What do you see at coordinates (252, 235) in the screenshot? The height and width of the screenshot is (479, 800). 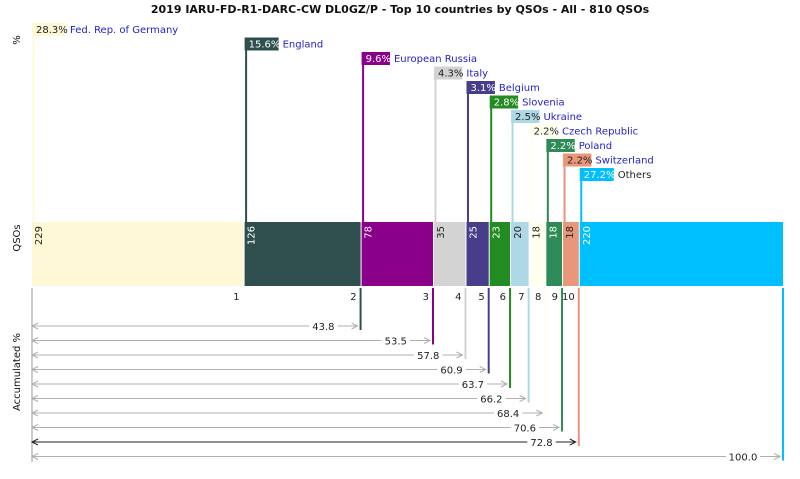 I see `qso-value-label: 126` at bounding box center [252, 235].